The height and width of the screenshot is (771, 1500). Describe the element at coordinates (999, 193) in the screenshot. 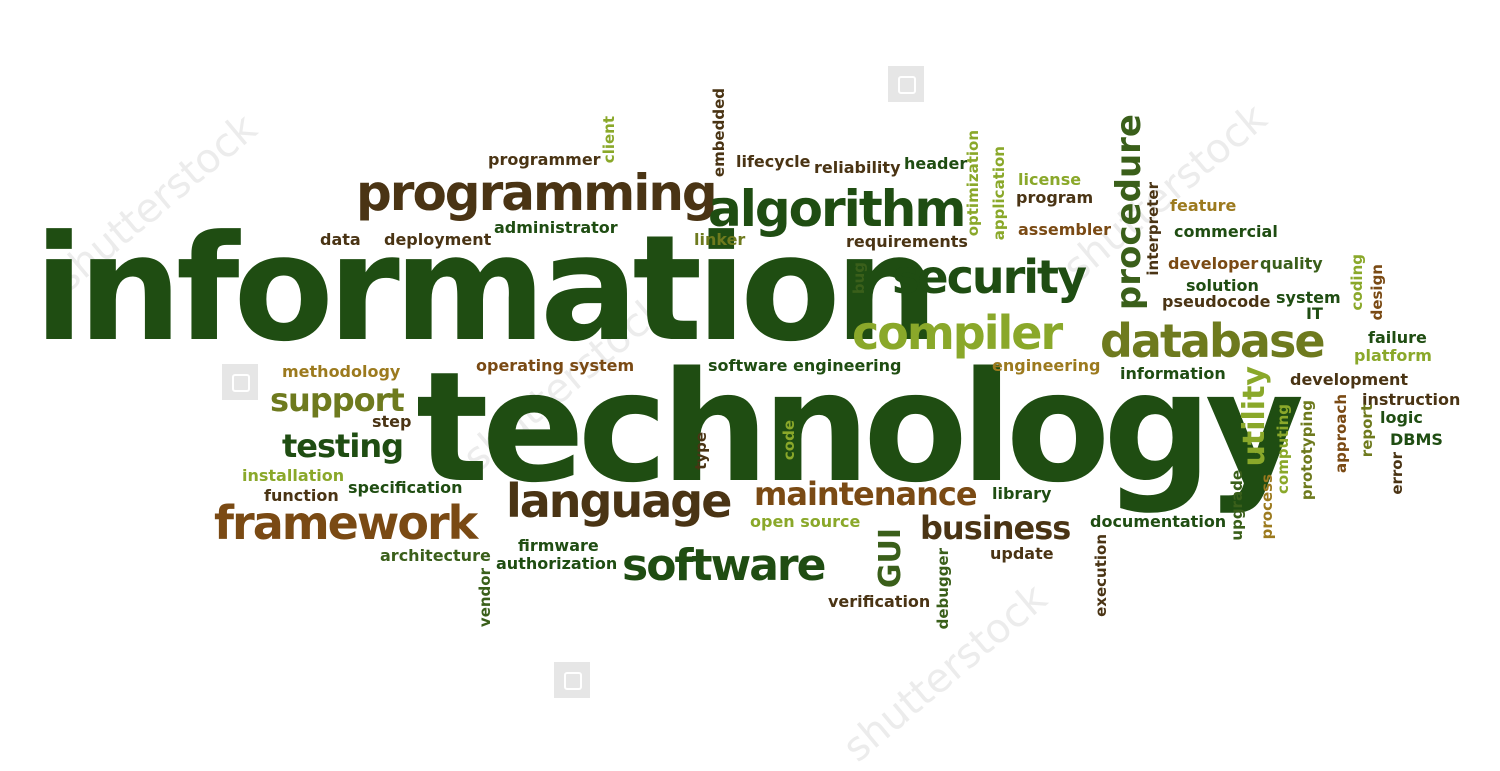

I see `word-application: application` at that location.